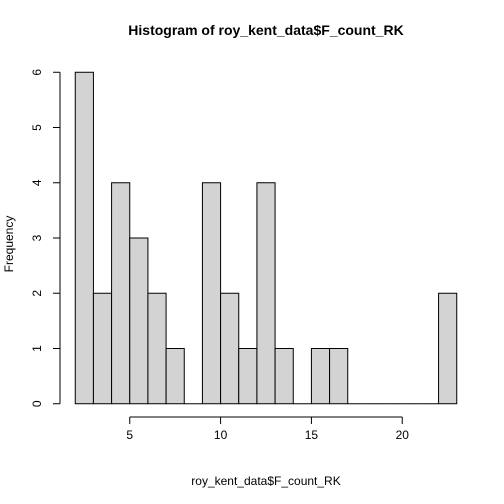 The width and height of the screenshot is (504, 504). I want to click on y-tick-label: 4, so click(37, 182).